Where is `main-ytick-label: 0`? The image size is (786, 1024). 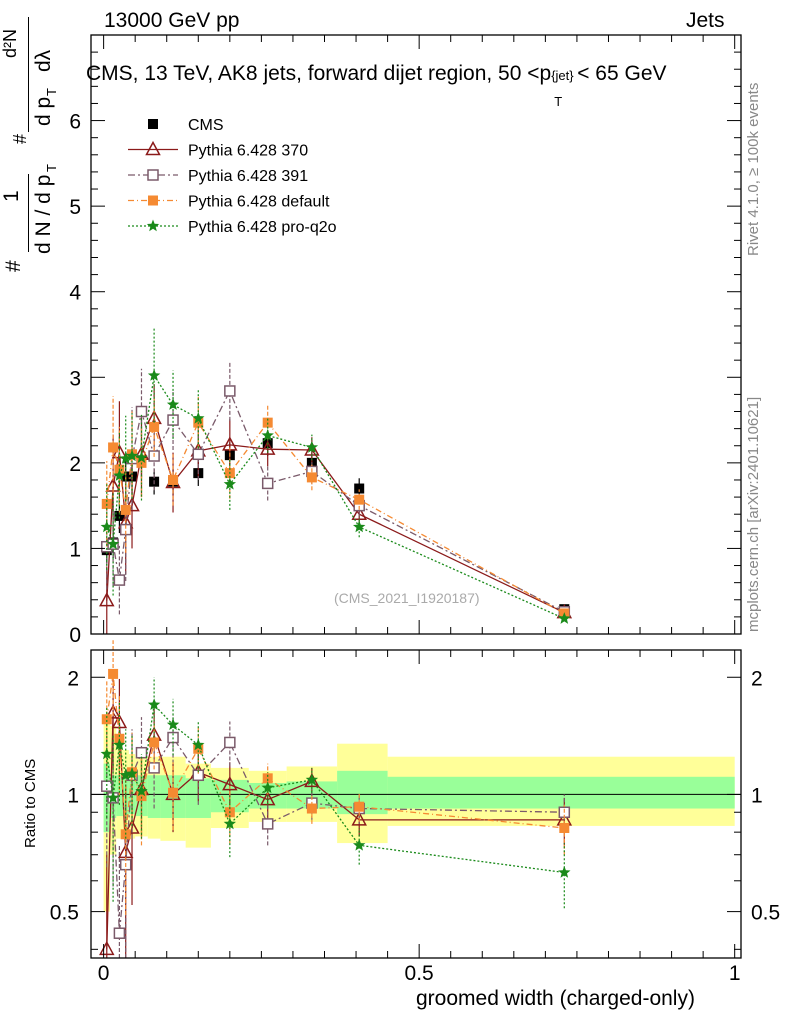
main-ytick-label: 0 is located at coordinates (75, 635).